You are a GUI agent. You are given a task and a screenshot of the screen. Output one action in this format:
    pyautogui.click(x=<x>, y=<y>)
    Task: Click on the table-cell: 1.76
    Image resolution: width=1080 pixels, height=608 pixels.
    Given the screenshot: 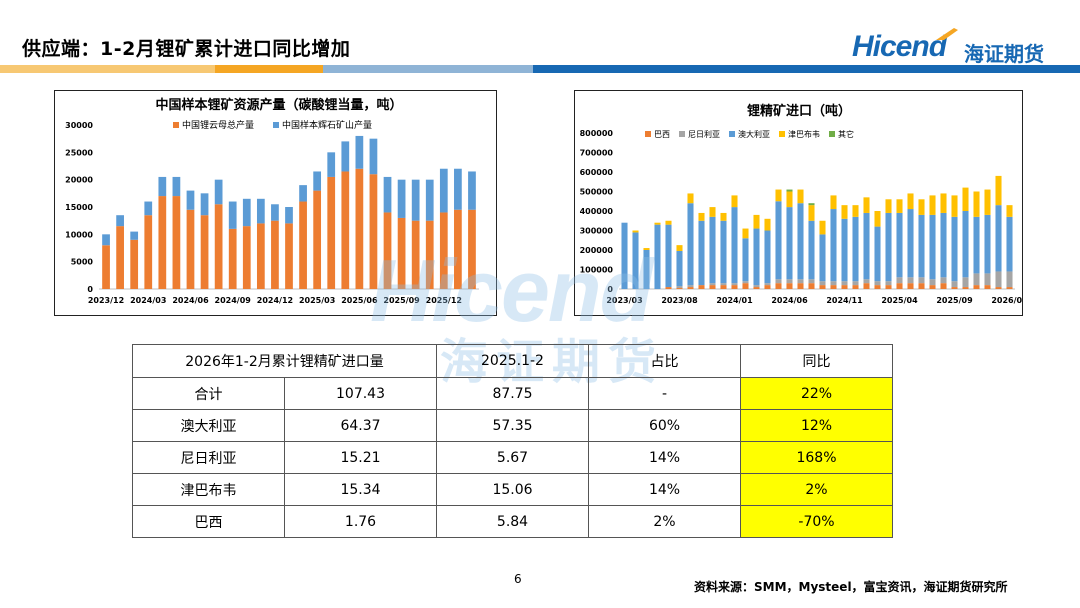 What is the action you would take?
    pyautogui.click(x=360, y=521)
    